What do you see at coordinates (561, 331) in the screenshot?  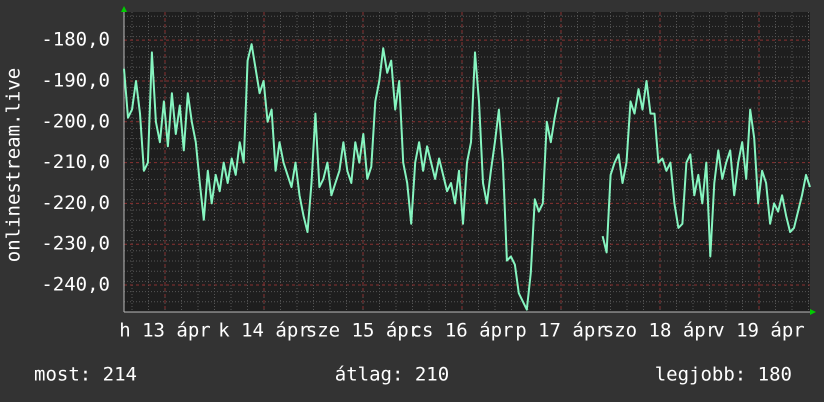 I see `x-tick-label: p 17 ápr` at bounding box center [561, 331].